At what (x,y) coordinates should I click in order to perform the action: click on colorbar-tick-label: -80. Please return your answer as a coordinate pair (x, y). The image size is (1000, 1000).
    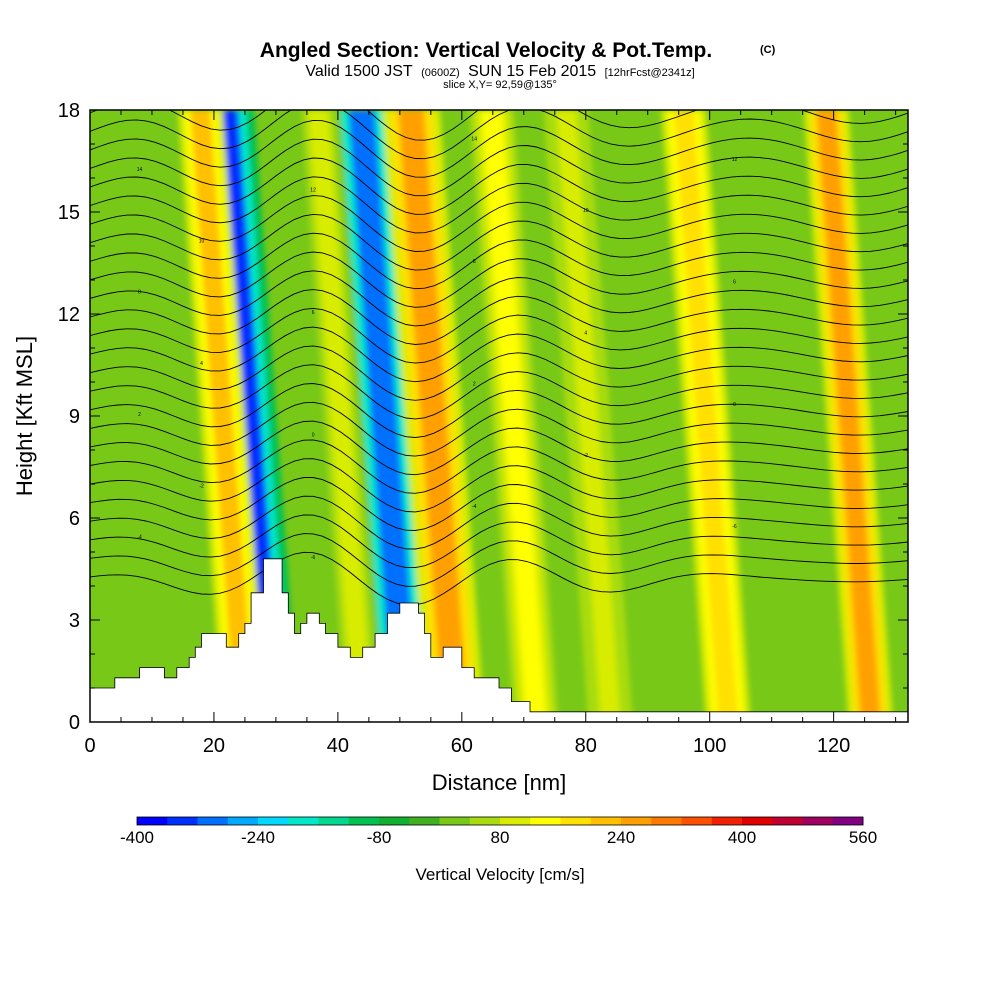
    Looking at the image, I should click on (379, 837).